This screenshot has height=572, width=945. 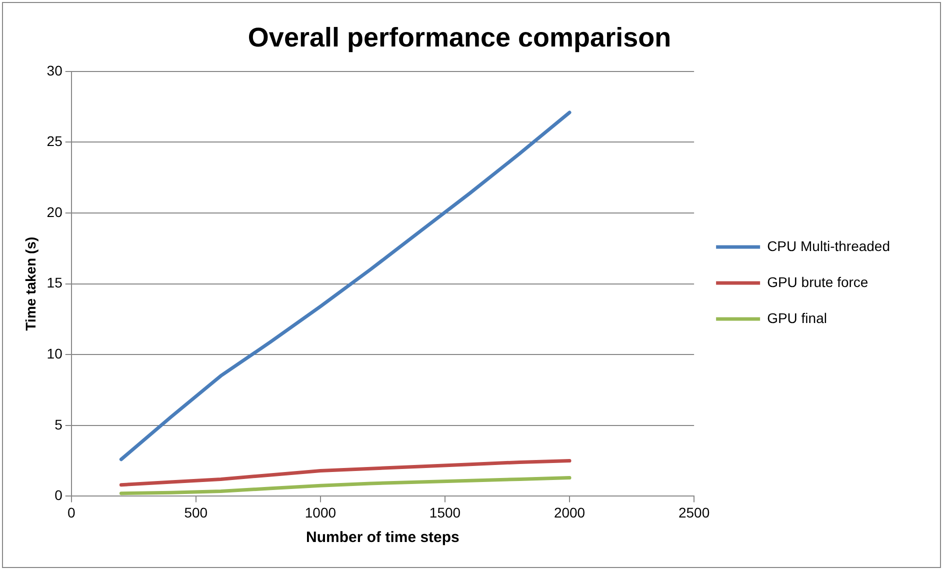 I want to click on y-tick-label: 30, so click(x=54, y=70).